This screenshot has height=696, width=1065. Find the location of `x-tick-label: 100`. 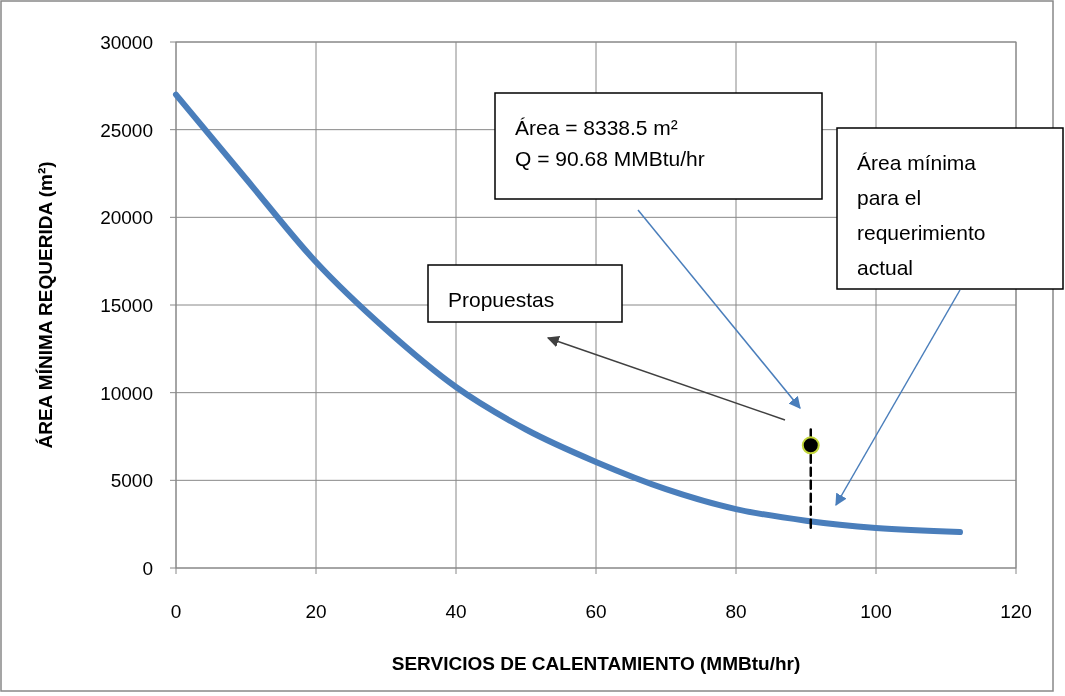

x-tick-label: 100 is located at coordinates (876, 611).